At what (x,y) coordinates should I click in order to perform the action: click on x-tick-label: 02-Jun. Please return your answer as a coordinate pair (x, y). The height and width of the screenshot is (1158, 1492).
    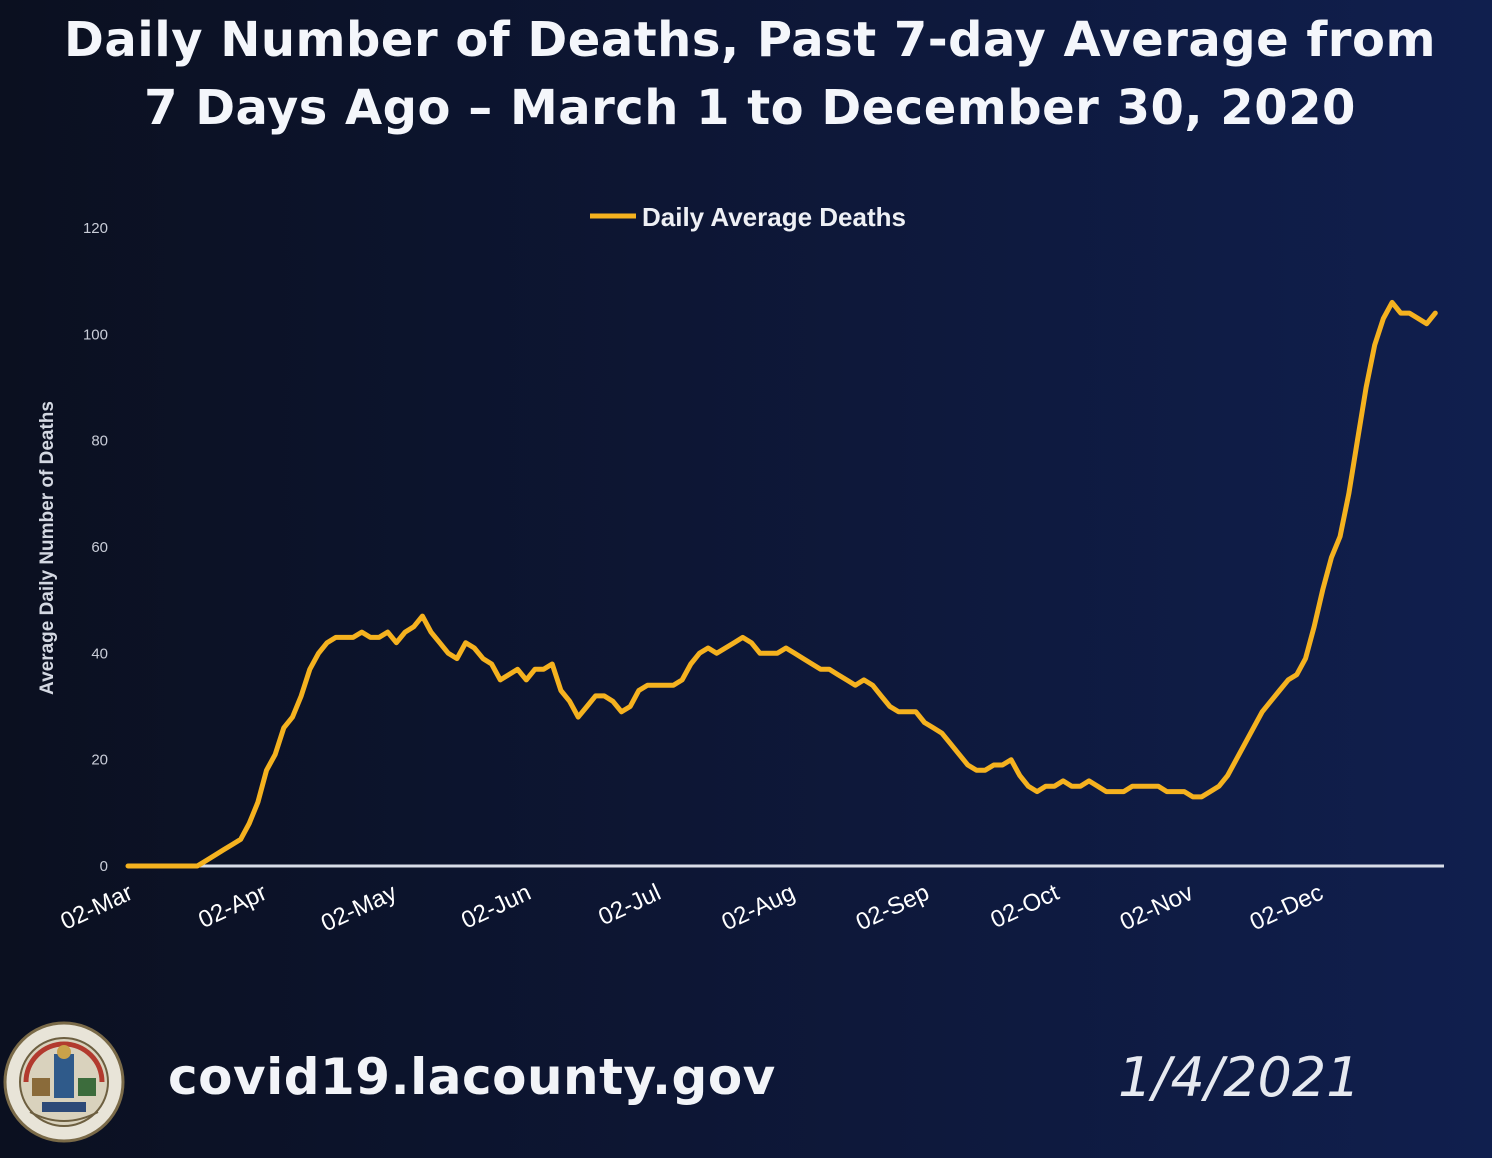
    Looking at the image, I should click on (496, 906).